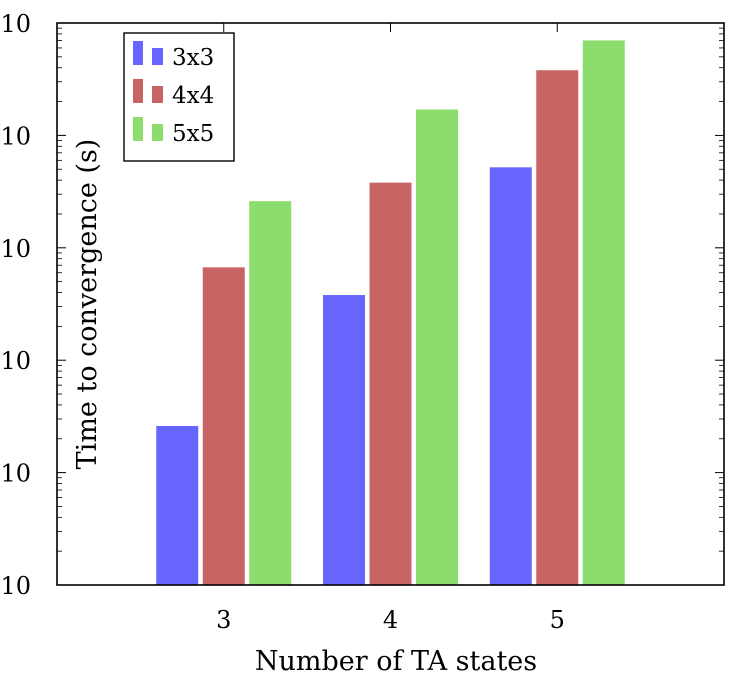 This screenshot has width=750, height=686. I want to click on legend-swatch-4x4, so click(138, 91).